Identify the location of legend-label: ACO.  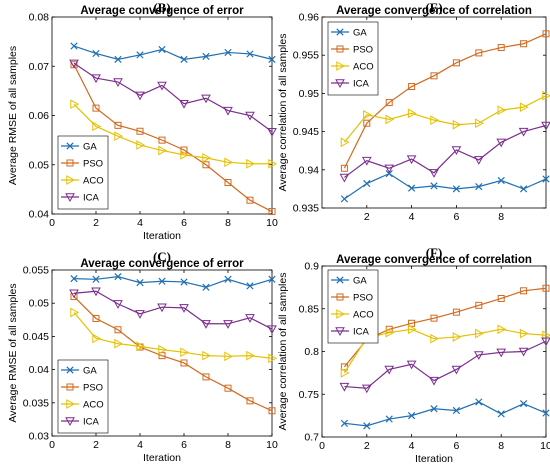
(363, 67).